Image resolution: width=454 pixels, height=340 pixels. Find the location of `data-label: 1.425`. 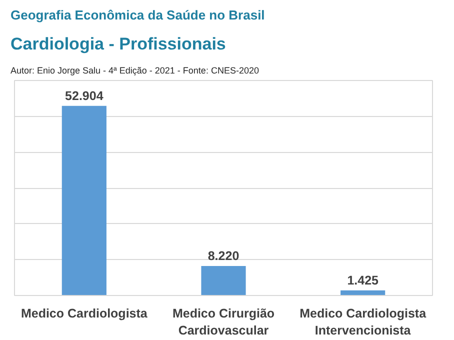

data-label: 1.425 is located at coordinates (363, 280).